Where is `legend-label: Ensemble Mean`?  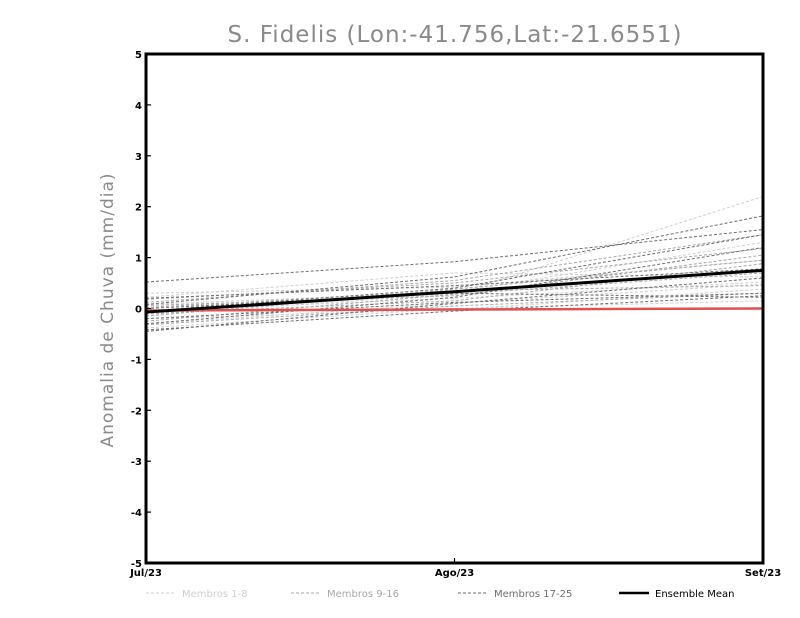 legend-label: Ensemble Mean is located at coordinates (694, 594).